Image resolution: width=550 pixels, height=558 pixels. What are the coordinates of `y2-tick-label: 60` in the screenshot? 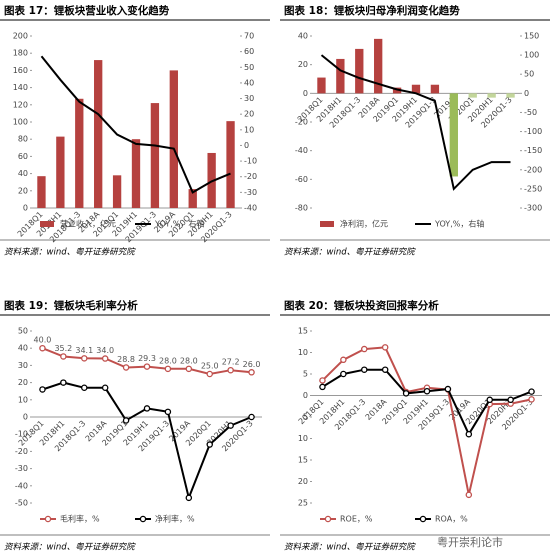 It's located at (249, 51).